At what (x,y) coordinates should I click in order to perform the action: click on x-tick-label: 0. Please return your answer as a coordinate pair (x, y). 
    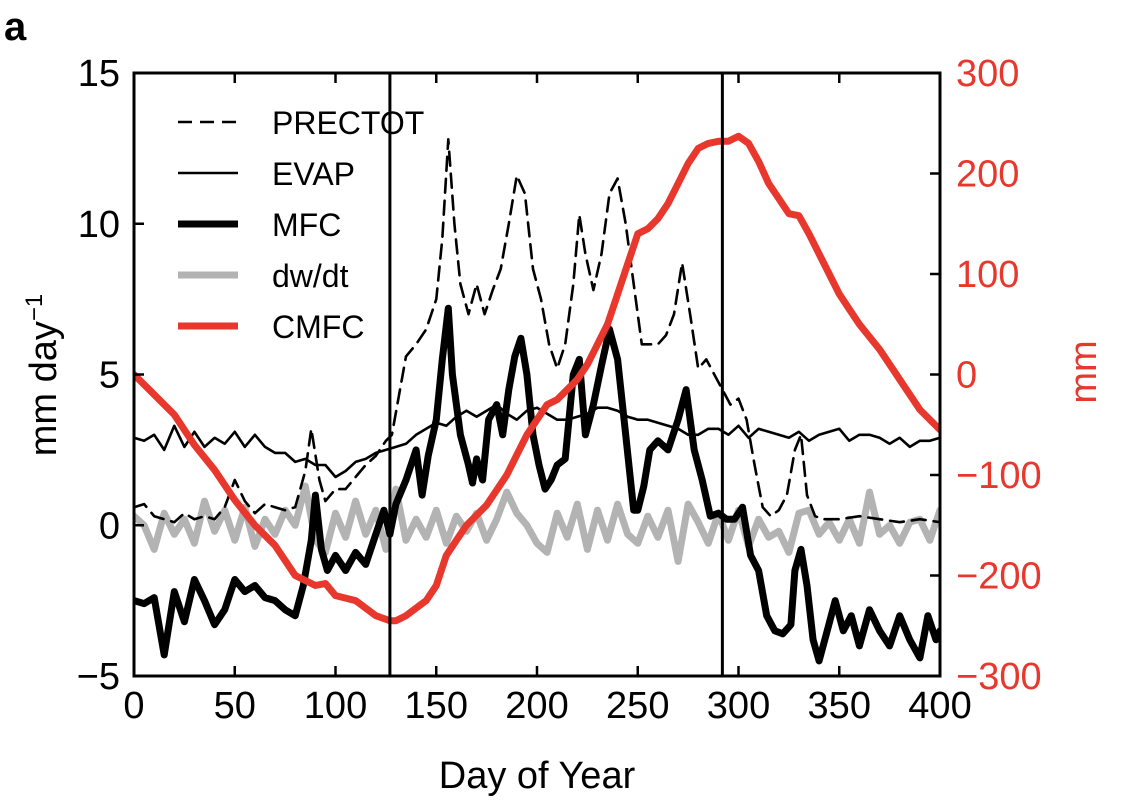
    Looking at the image, I should click on (133, 706).